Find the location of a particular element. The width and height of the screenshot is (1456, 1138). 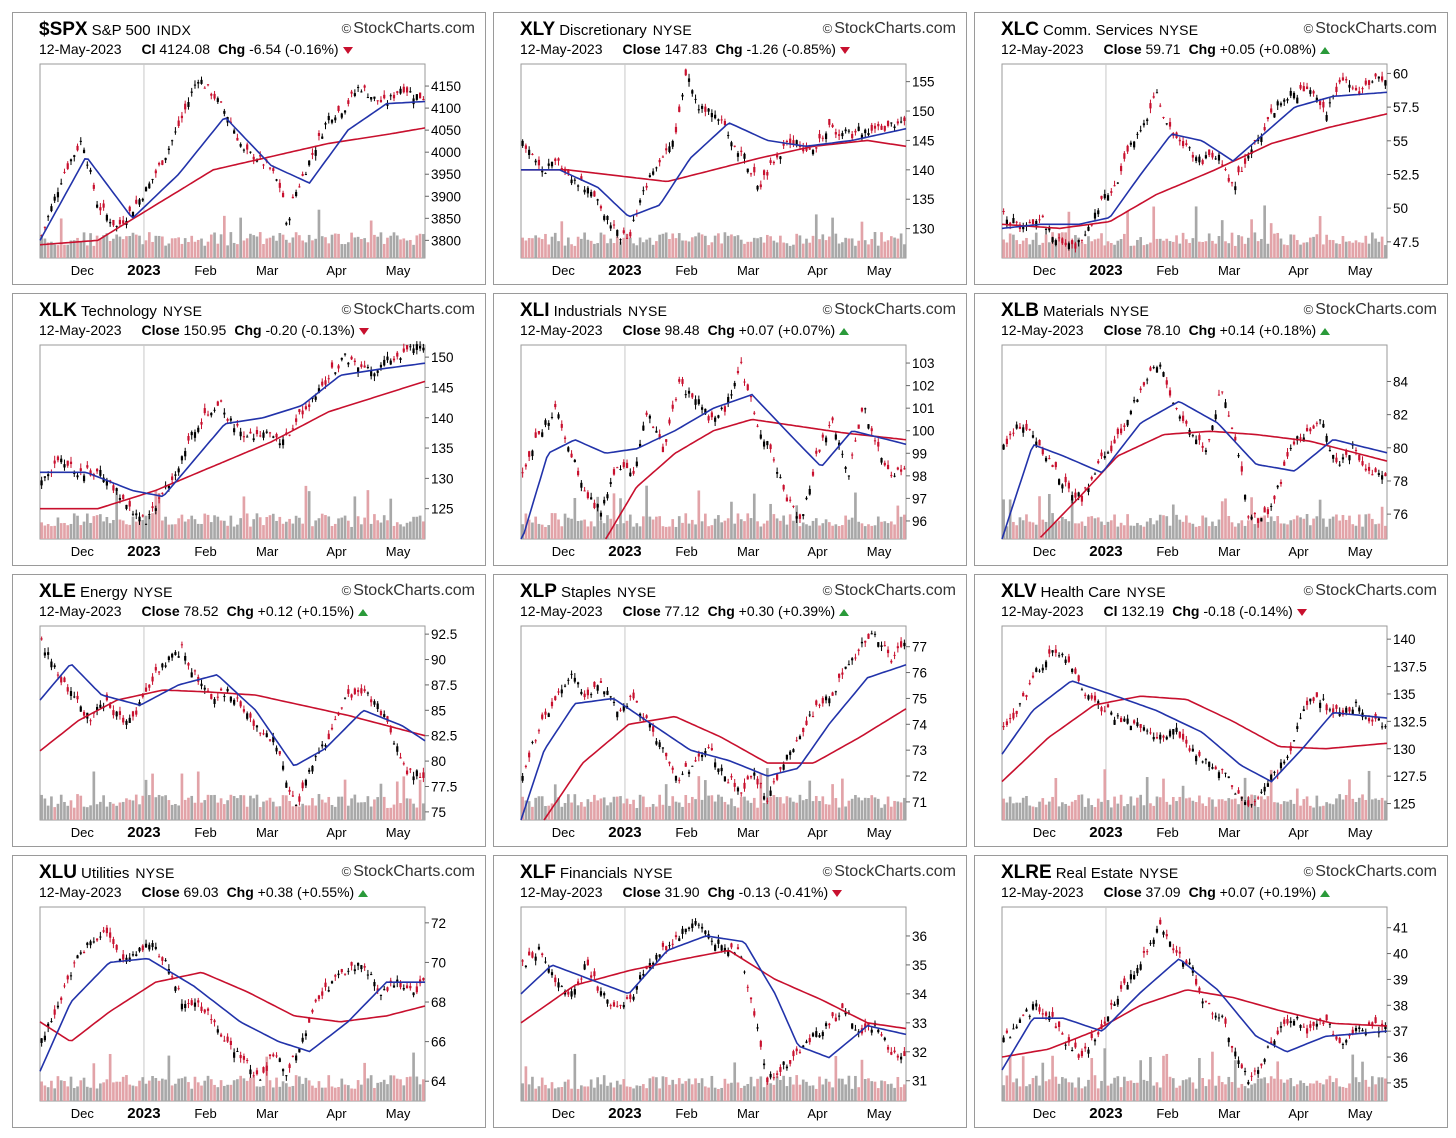

ticker-symbol: XLRE is located at coordinates (1026, 872).